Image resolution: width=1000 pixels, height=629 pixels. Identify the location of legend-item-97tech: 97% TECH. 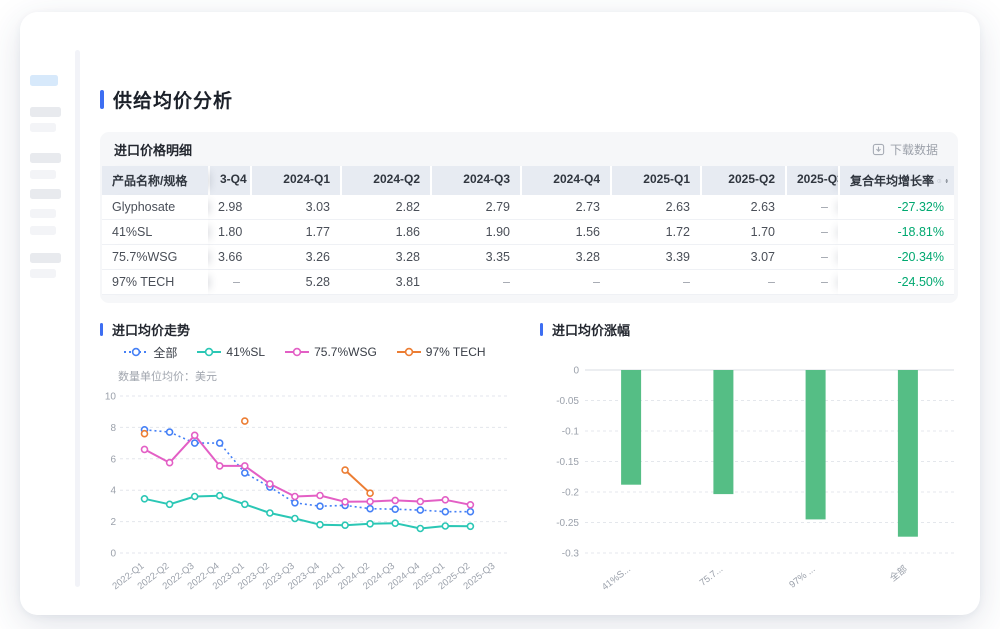
(441, 352).